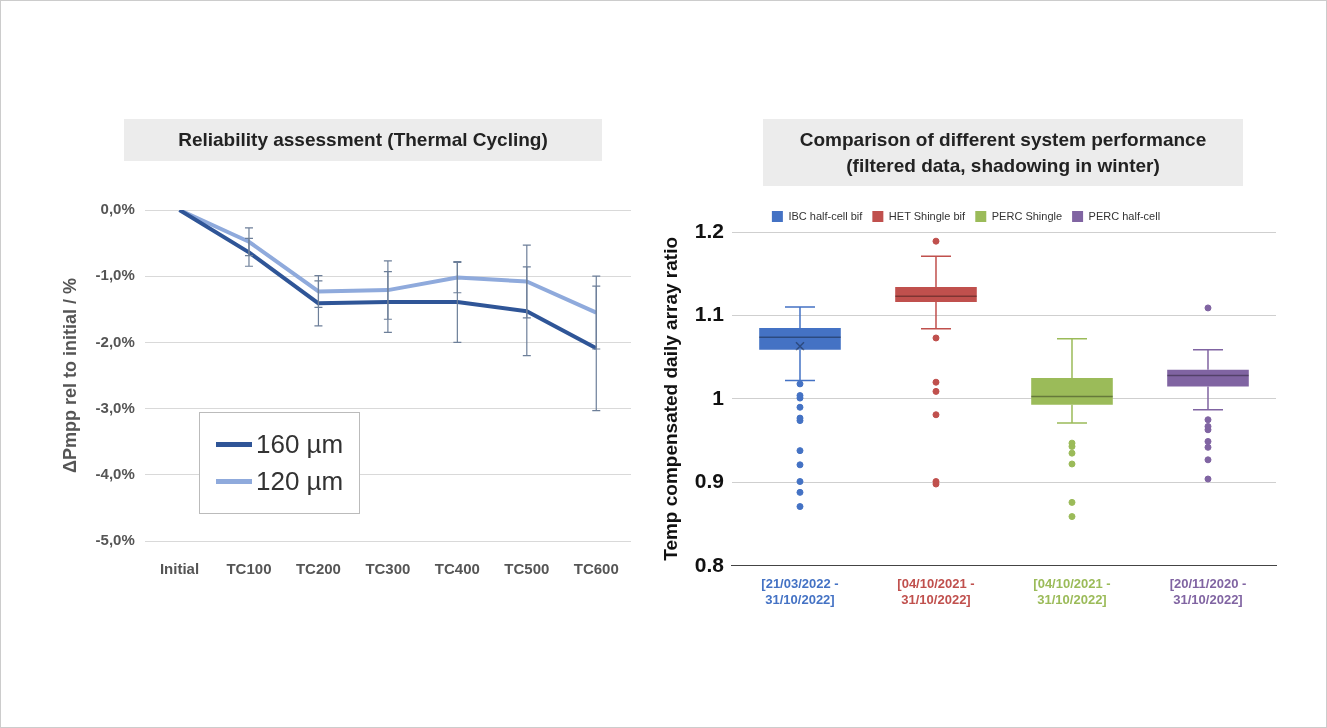 The image size is (1327, 728). Describe the element at coordinates (1003, 153) in the screenshot. I see `chart-title: Comparison of different system performance (filtered data, shadowing in winter)` at that location.